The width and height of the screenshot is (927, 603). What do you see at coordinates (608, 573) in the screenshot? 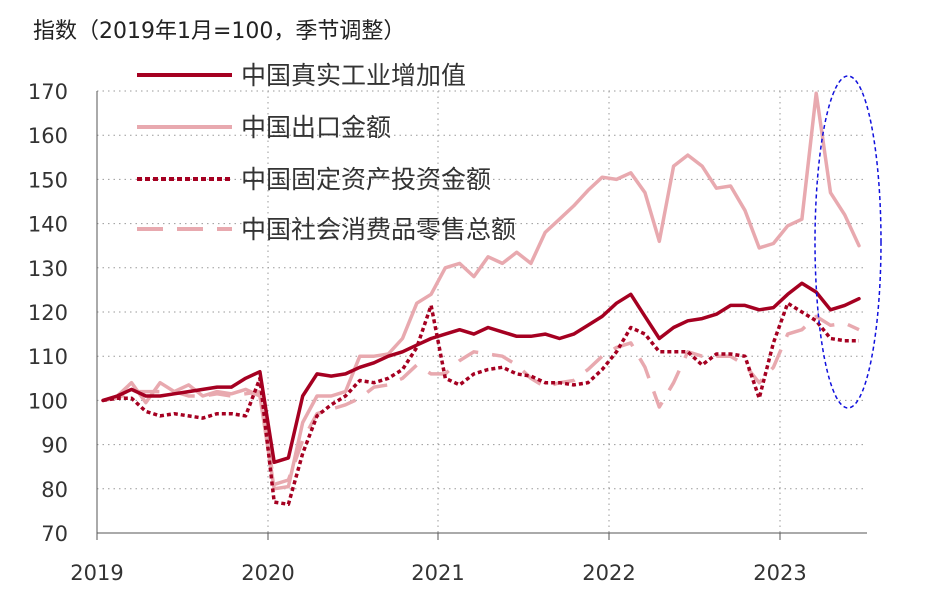
I see `x-tick-label: 2022` at bounding box center [608, 573].